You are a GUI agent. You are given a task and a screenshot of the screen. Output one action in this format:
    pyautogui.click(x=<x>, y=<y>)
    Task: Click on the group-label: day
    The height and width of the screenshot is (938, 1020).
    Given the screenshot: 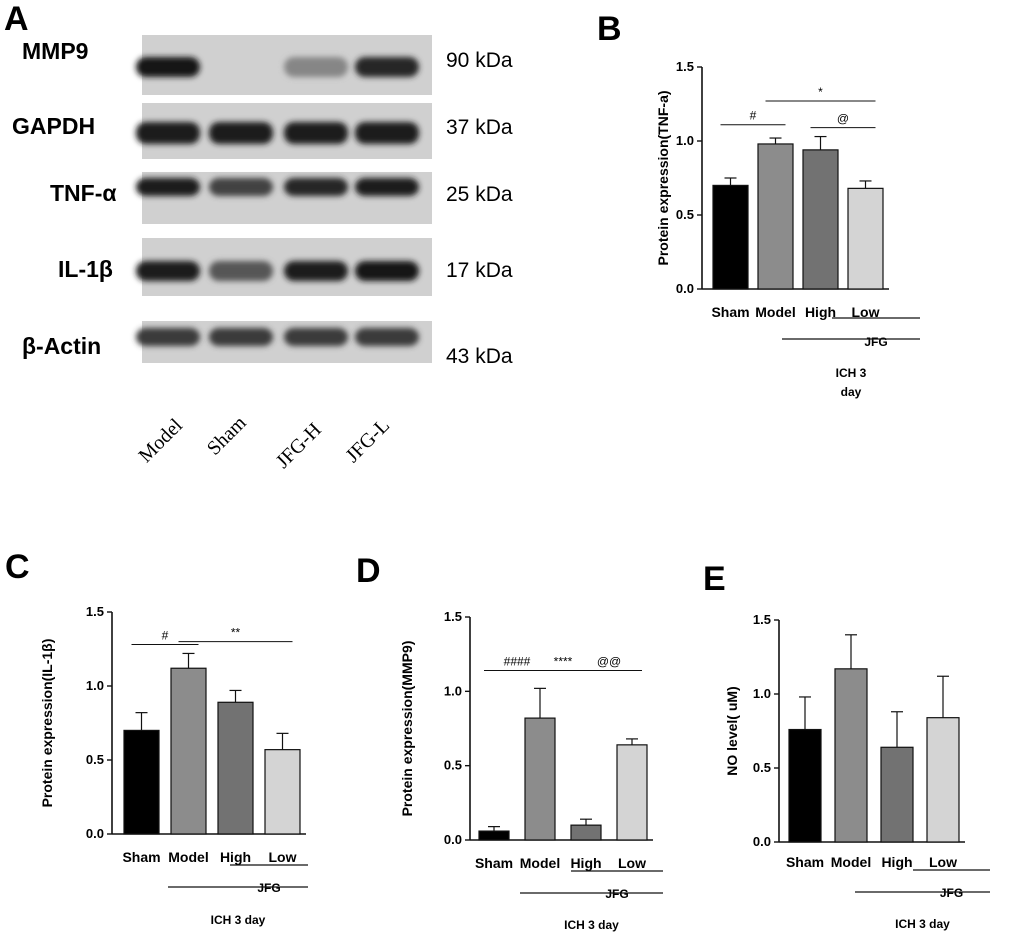 What is the action you would take?
    pyautogui.click(x=851, y=392)
    